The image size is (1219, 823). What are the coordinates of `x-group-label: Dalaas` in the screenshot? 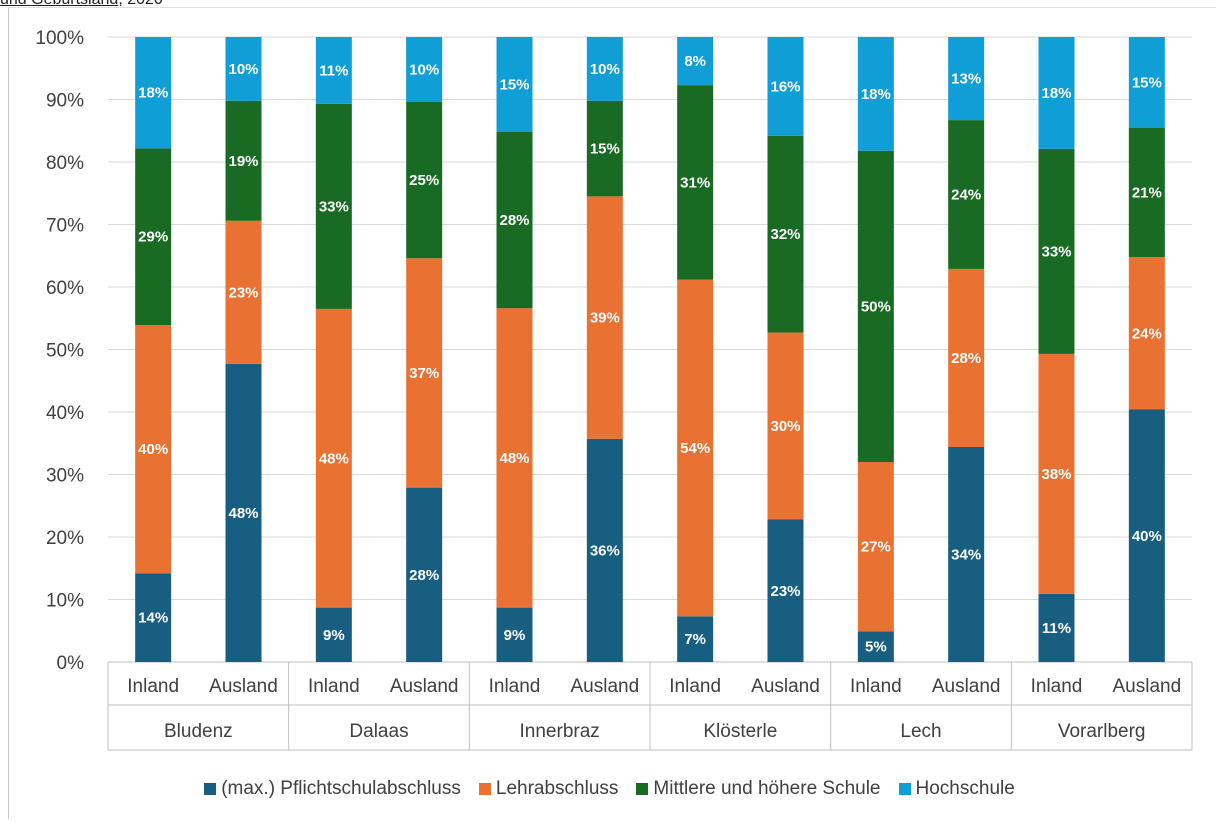 It's located at (378, 731).